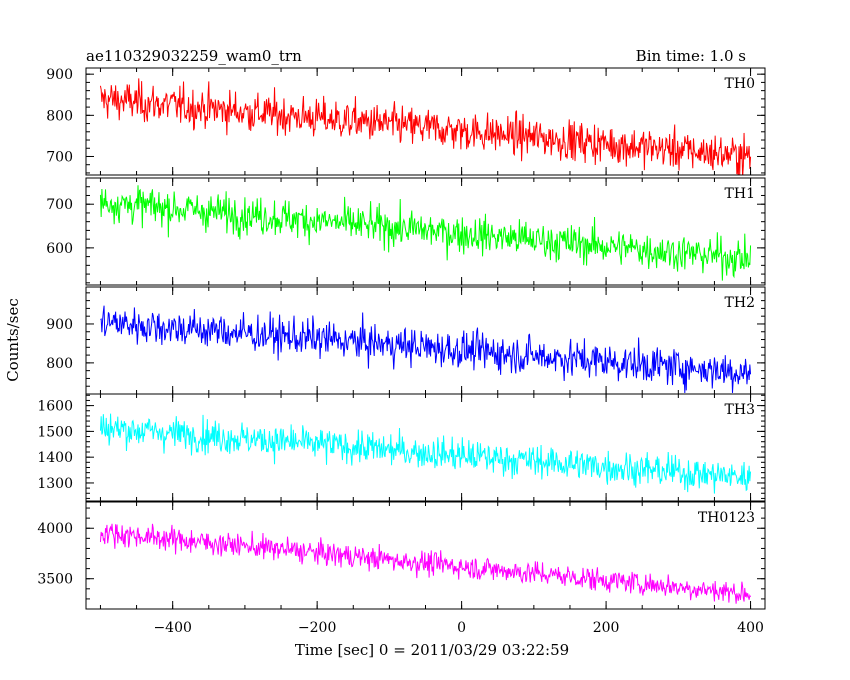 The width and height of the screenshot is (850, 680). What do you see at coordinates (740, 84) in the screenshot?
I see `panel-label-th0: TH0` at bounding box center [740, 84].